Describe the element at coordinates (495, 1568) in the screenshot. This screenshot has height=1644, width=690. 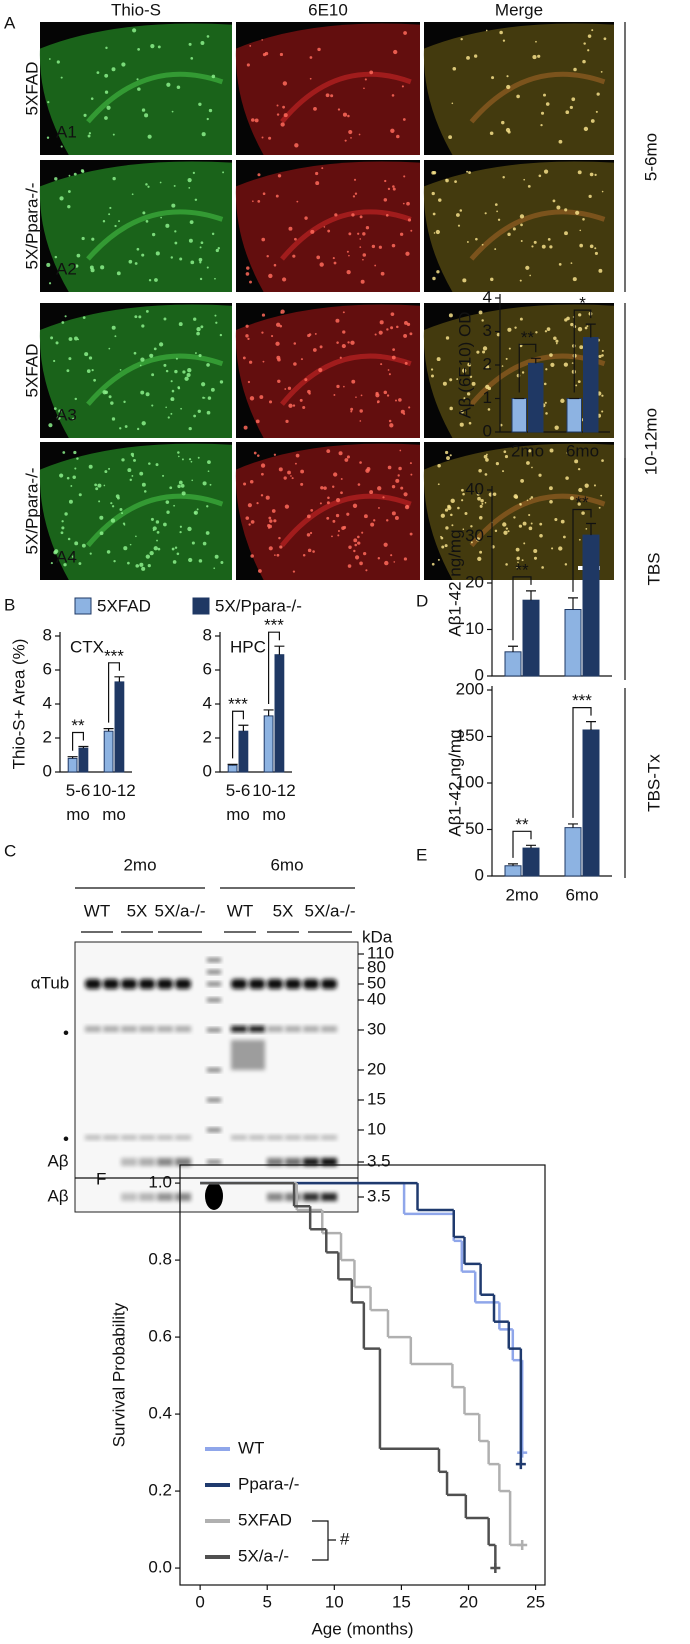
I see `censor-mark` at that location.